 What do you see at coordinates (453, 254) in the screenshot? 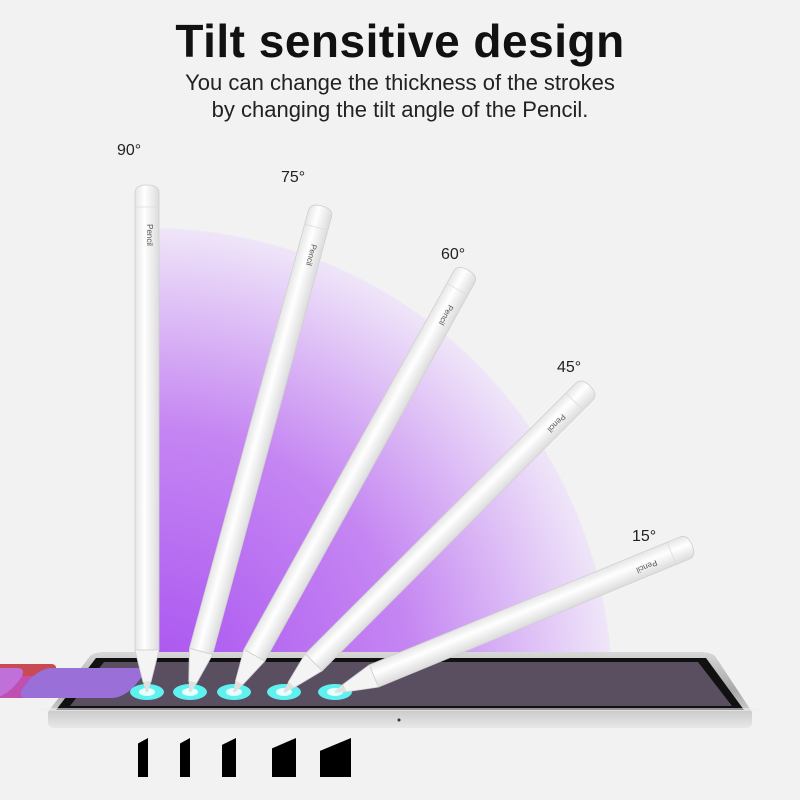
I see `angle-label-60: 60°` at bounding box center [453, 254].